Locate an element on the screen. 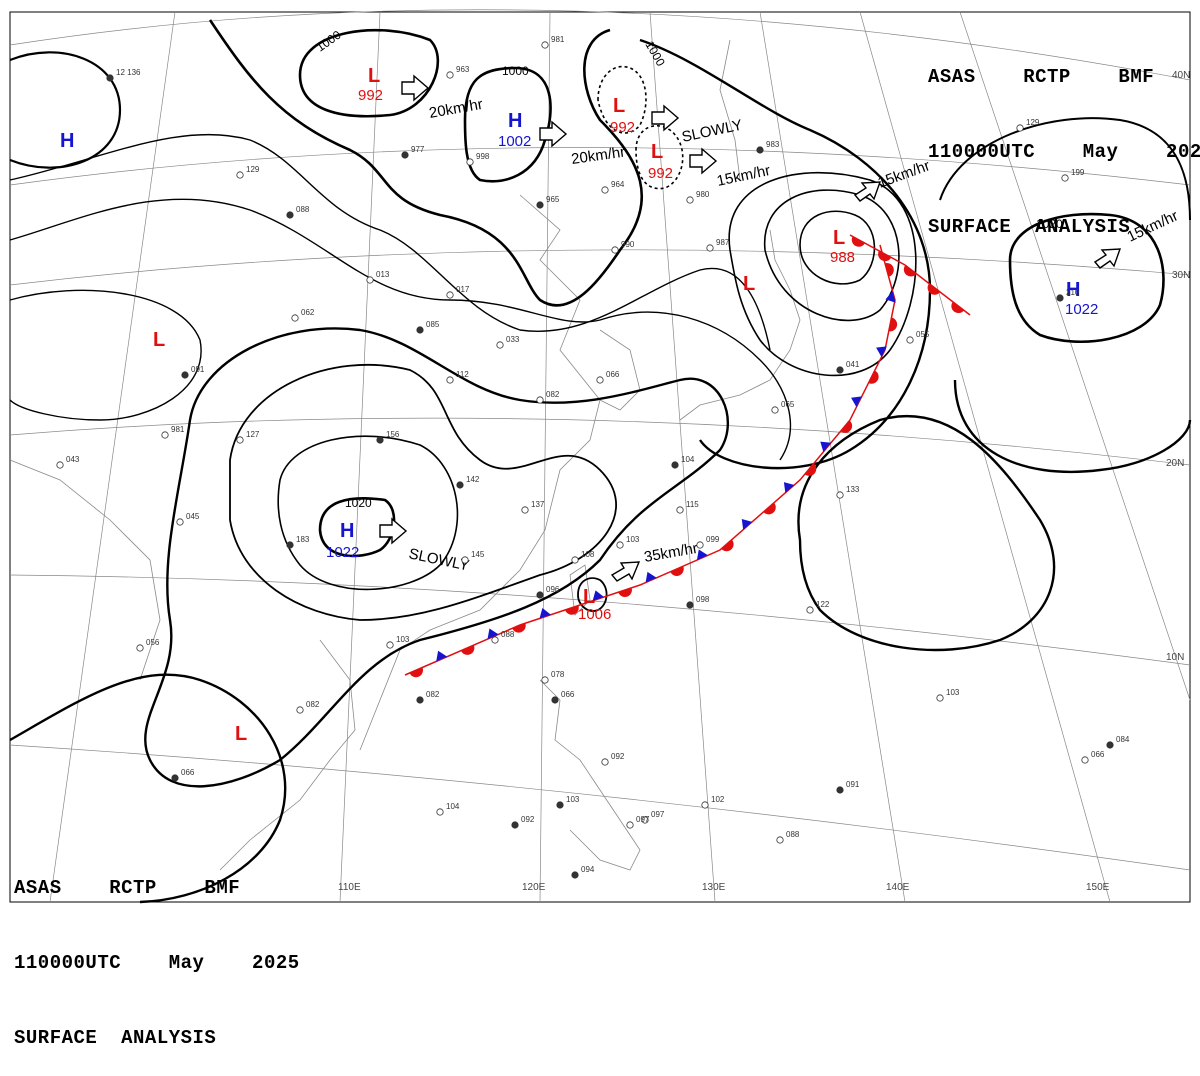 The image size is (1200, 1076). station-pressure: 965 is located at coordinates (553, 199).